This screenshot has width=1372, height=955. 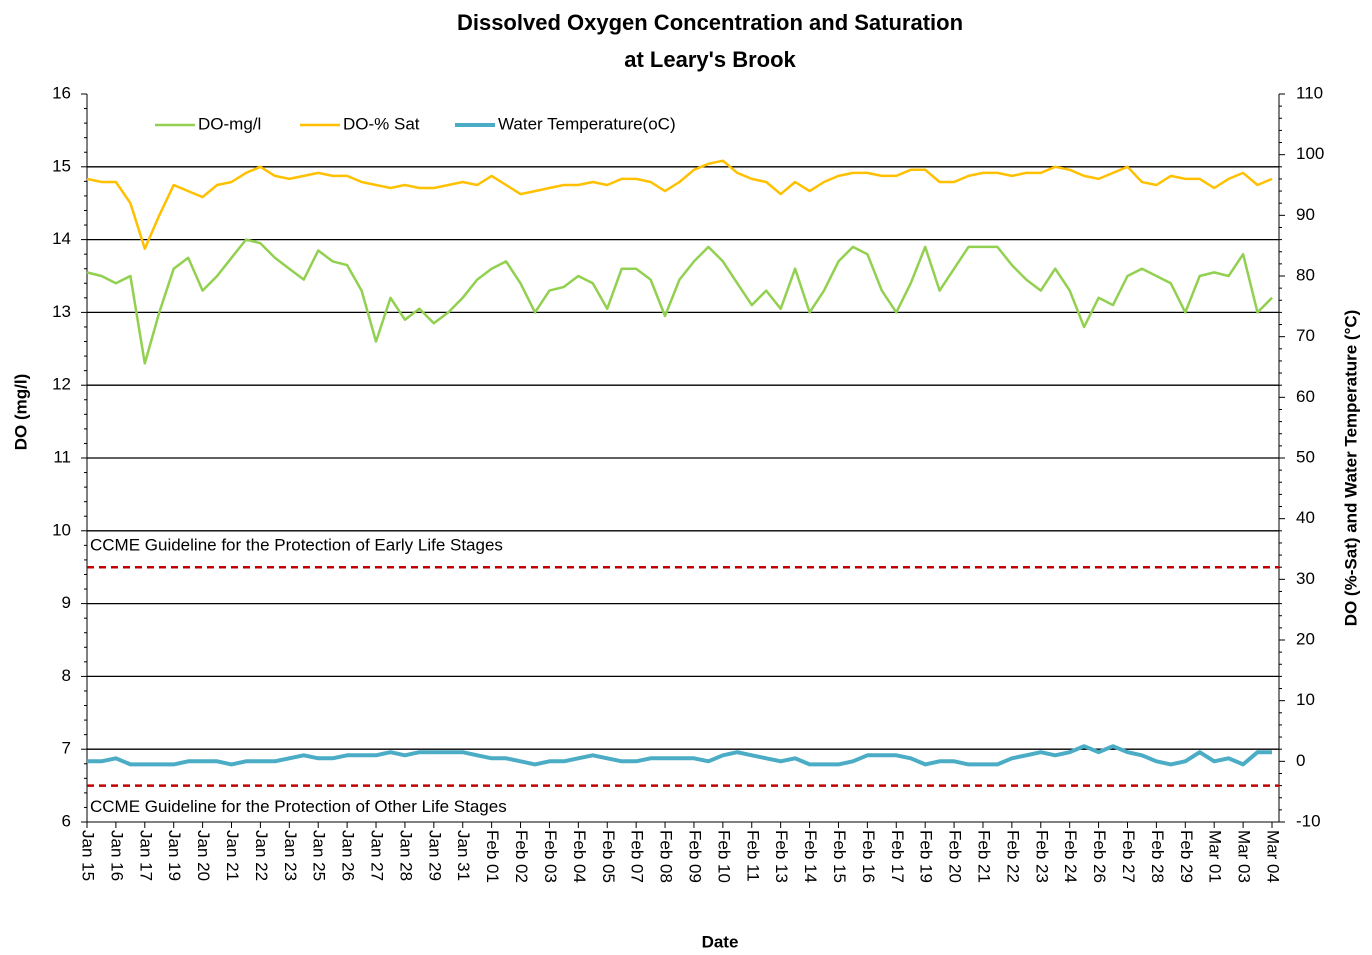 What do you see at coordinates (723, 856) in the screenshot?
I see `x-tick-label: Feb 10` at bounding box center [723, 856].